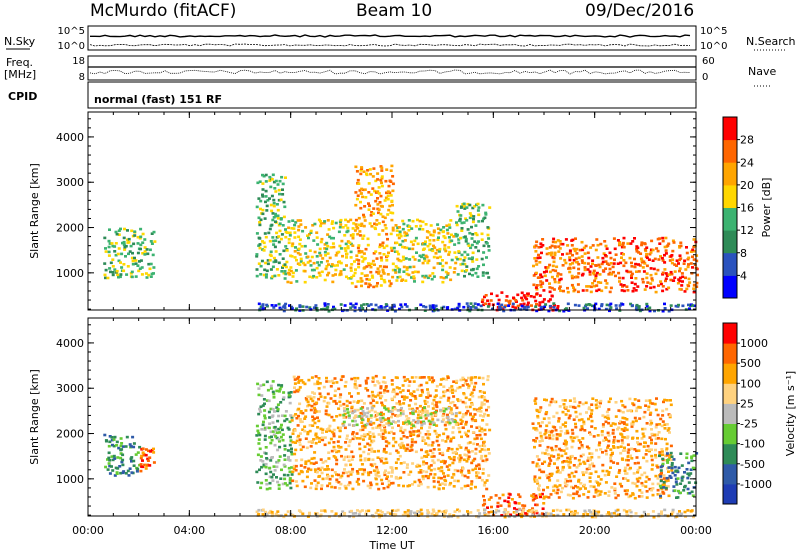  I want to click on colorbar-tick-label: -1000, so click(756, 484).